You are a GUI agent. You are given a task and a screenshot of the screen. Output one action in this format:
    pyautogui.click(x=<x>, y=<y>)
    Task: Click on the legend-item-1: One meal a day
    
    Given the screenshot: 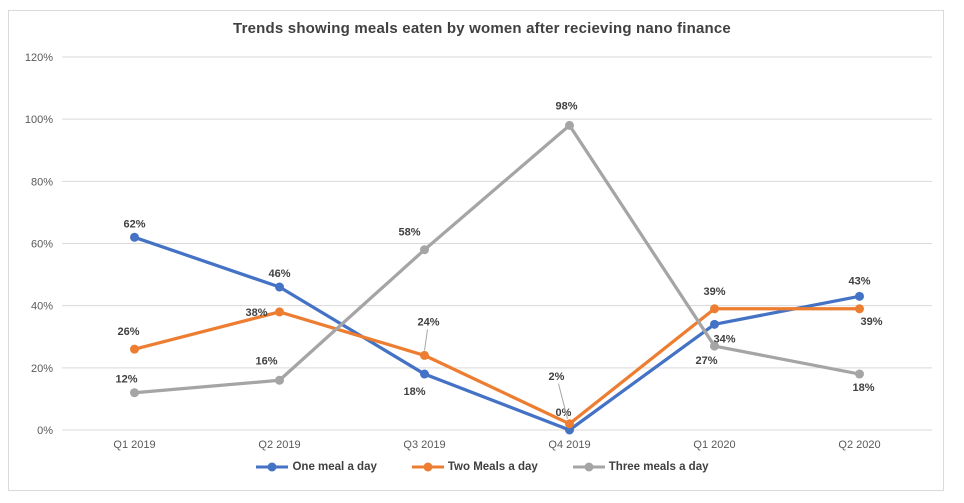 What is the action you would take?
    pyautogui.click(x=316, y=467)
    